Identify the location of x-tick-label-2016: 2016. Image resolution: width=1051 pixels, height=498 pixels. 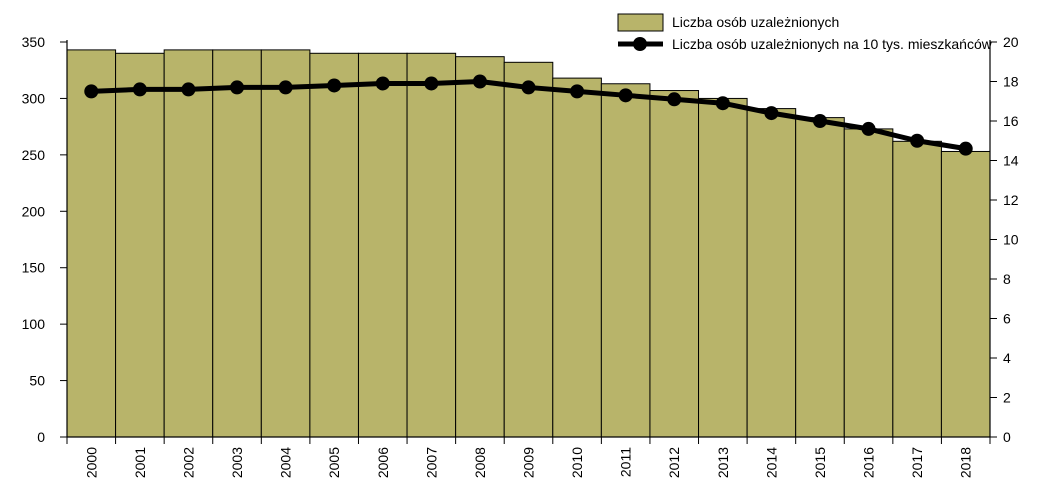
(869, 462).